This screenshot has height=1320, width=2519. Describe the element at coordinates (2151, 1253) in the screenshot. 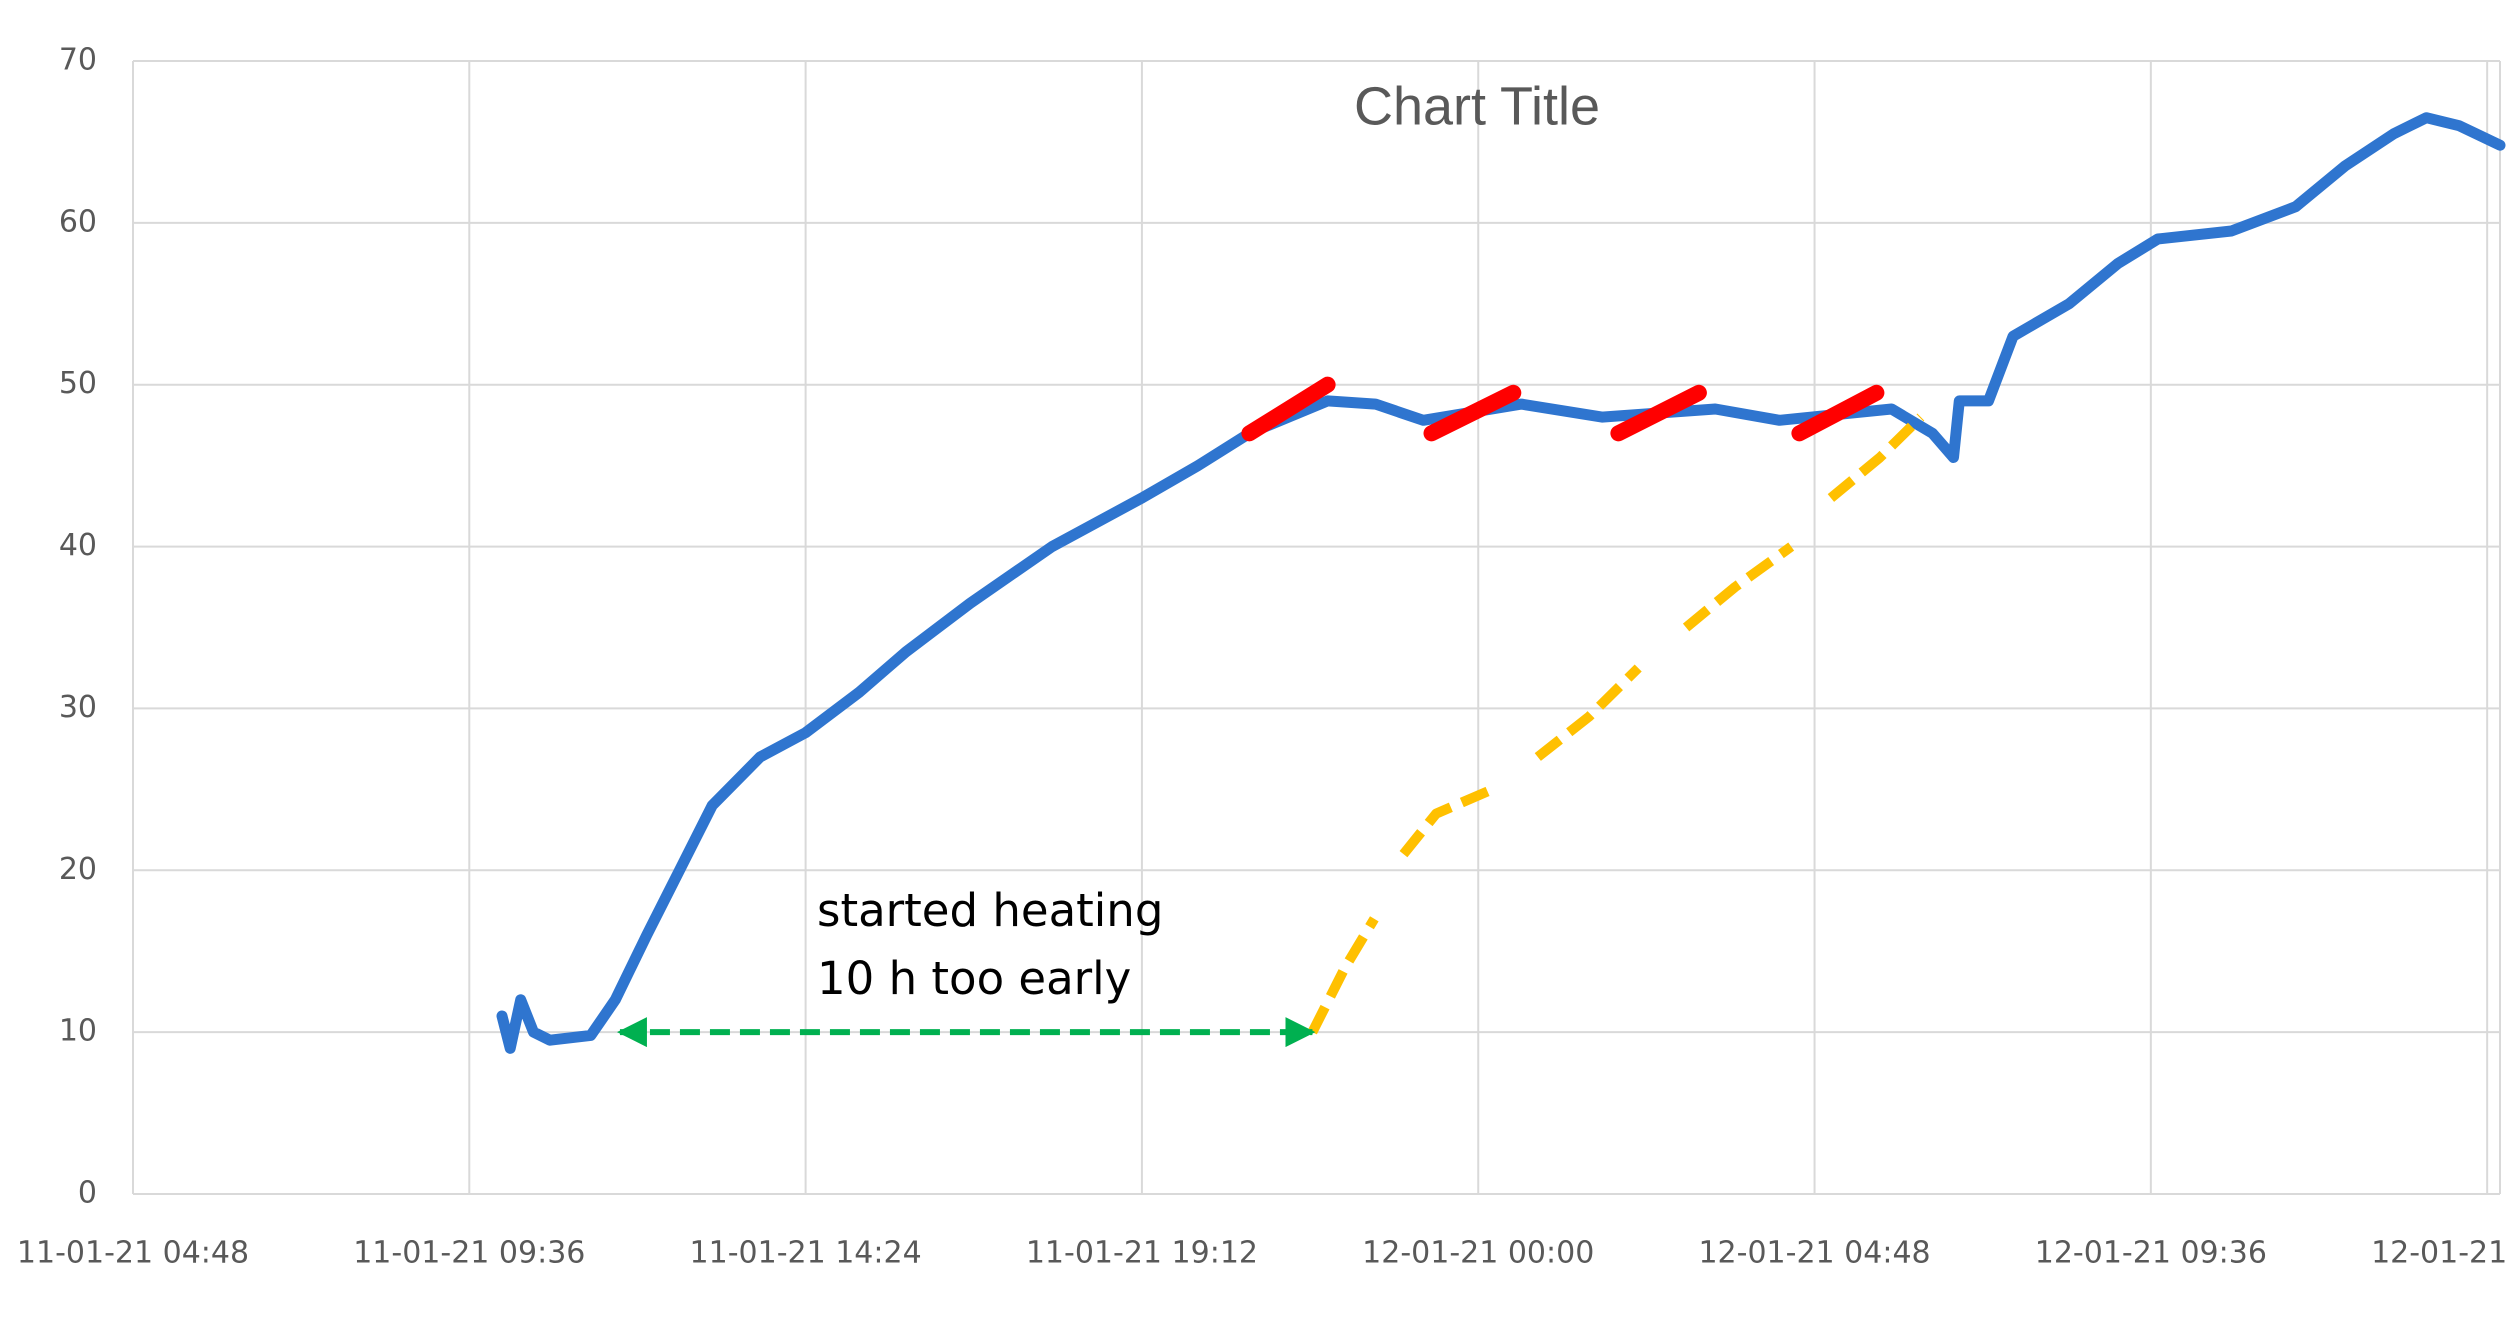

I see `x-tick-label: 12-01-21 09:36` at that location.